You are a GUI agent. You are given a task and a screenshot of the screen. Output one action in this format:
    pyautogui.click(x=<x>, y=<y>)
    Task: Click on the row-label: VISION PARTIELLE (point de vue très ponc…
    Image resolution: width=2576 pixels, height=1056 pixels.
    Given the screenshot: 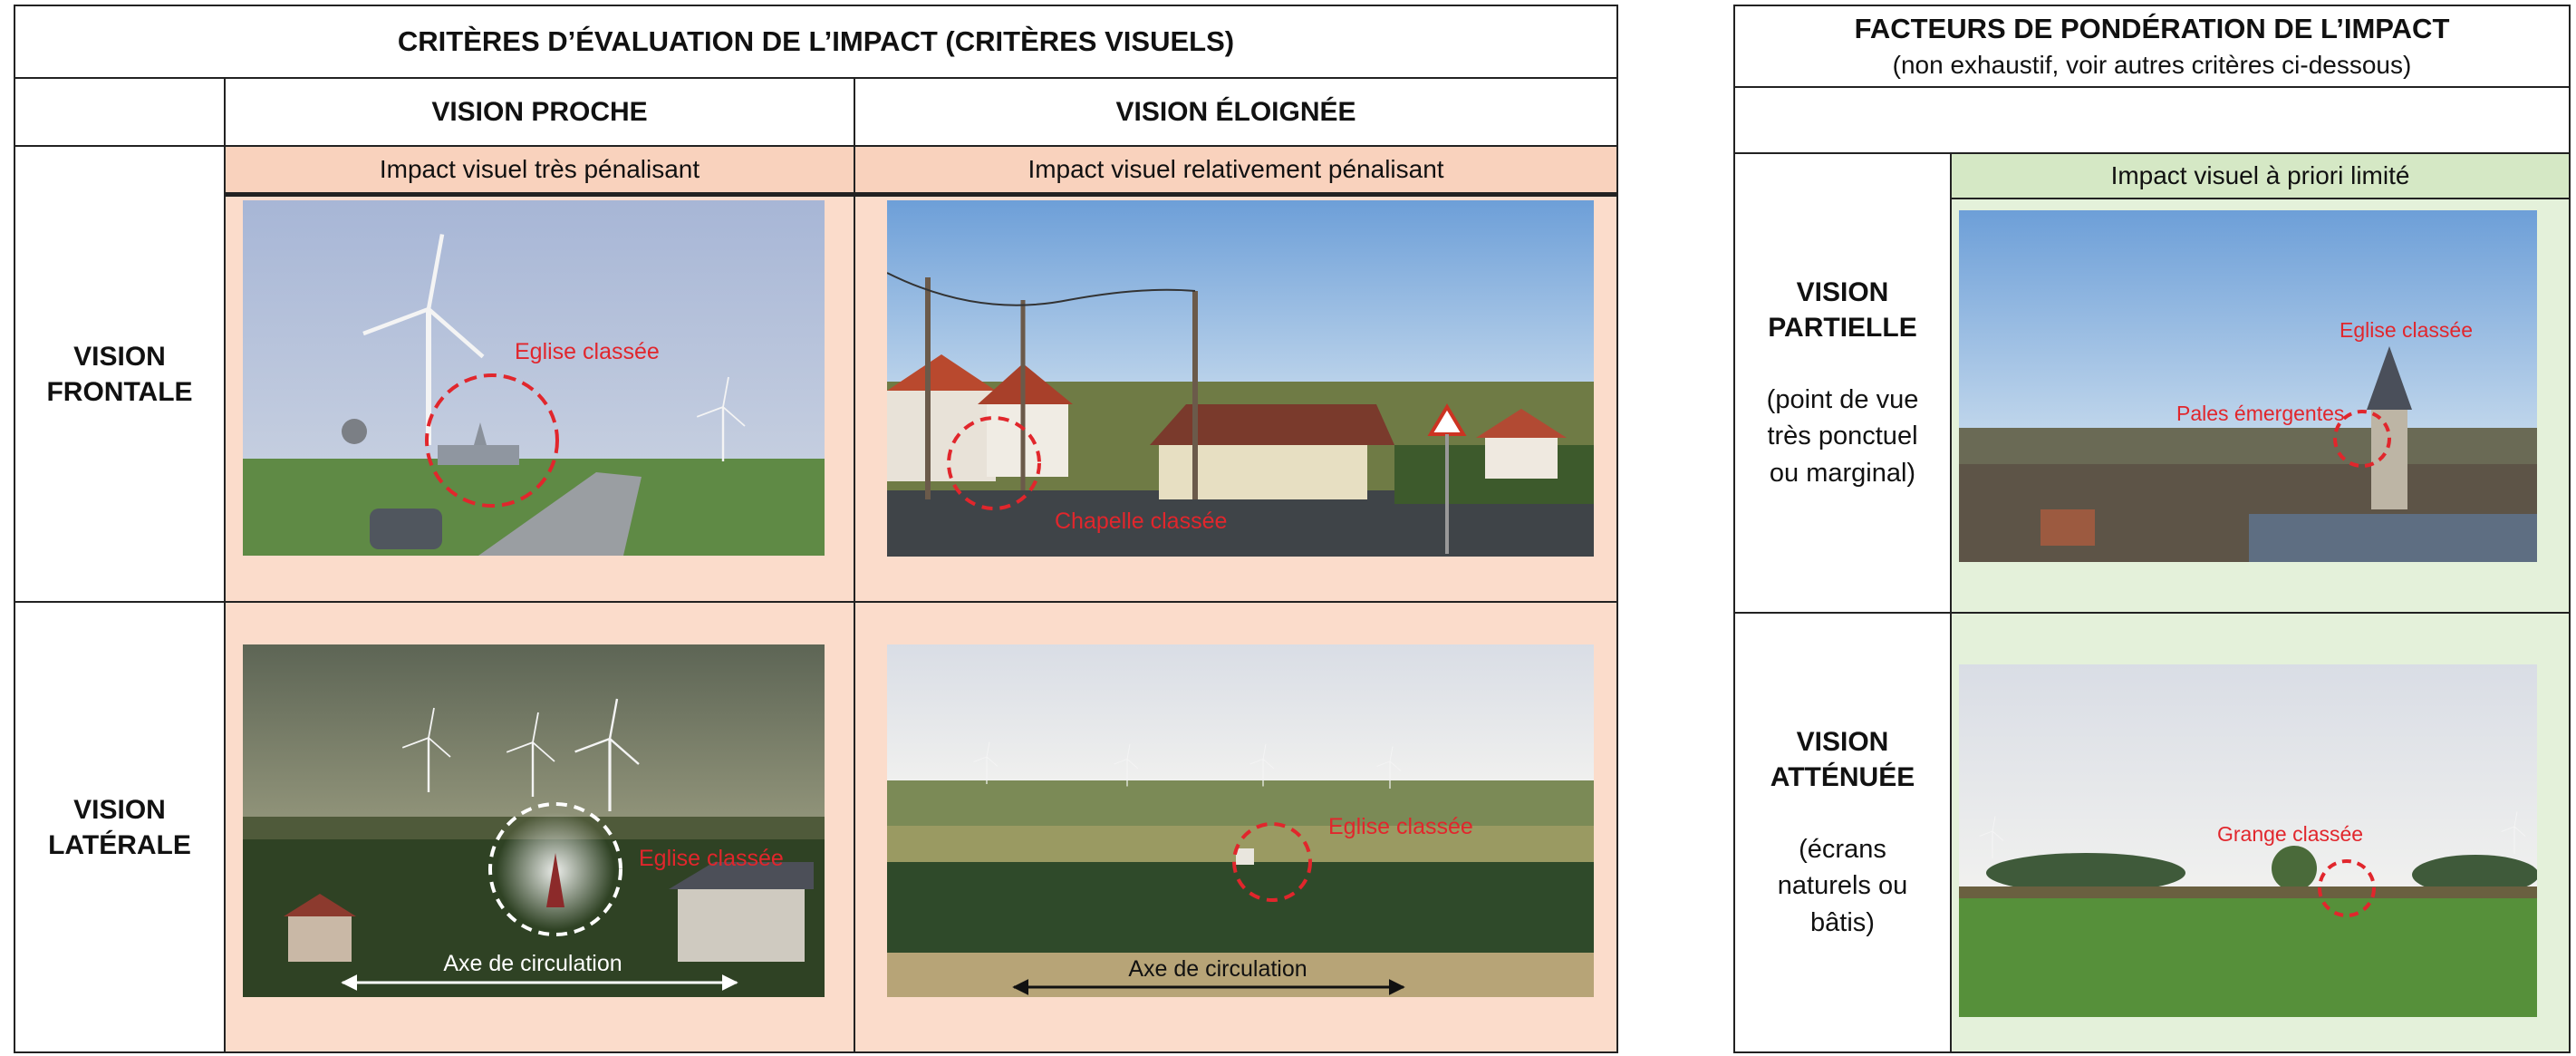 What is the action you would take?
    pyautogui.click(x=1842, y=383)
    